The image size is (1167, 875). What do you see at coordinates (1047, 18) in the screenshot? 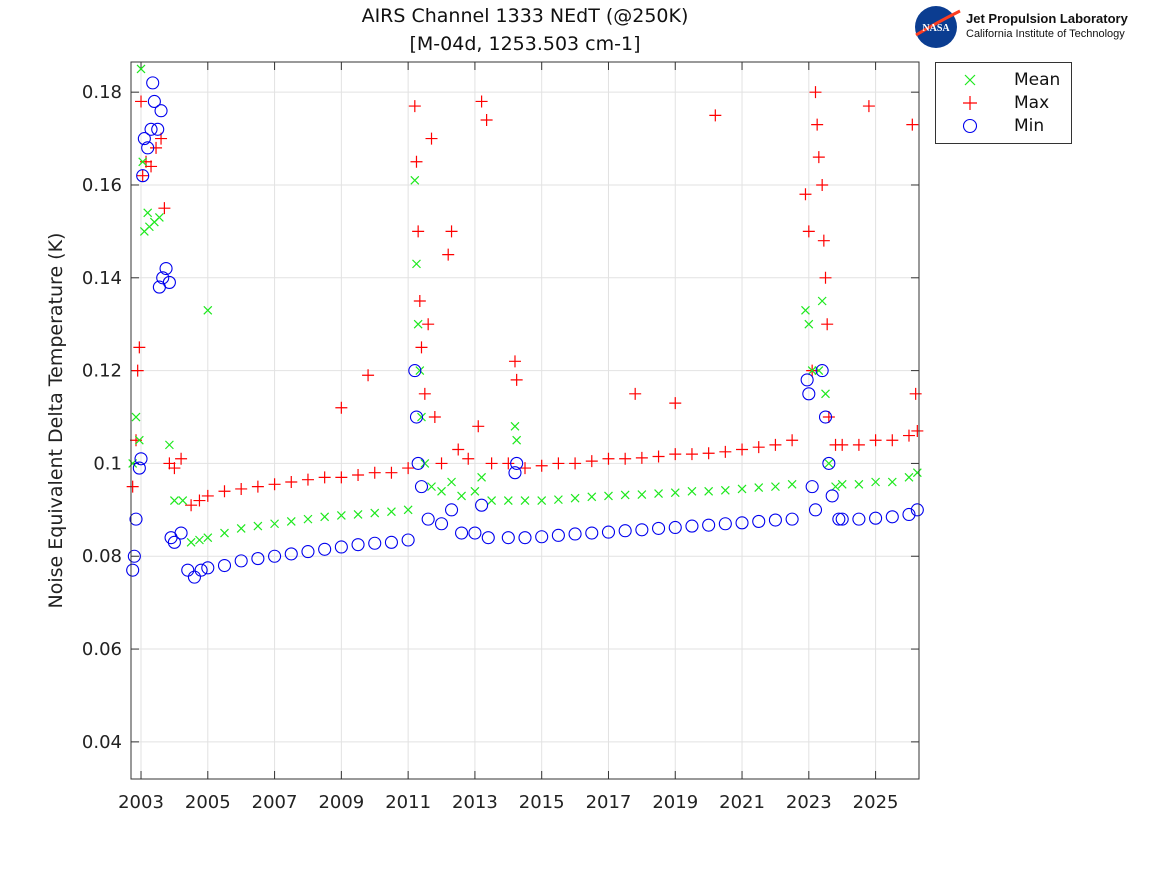
I see `logo-org: Jet Propulsion Laboratory` at bounding box center [1047, 18].